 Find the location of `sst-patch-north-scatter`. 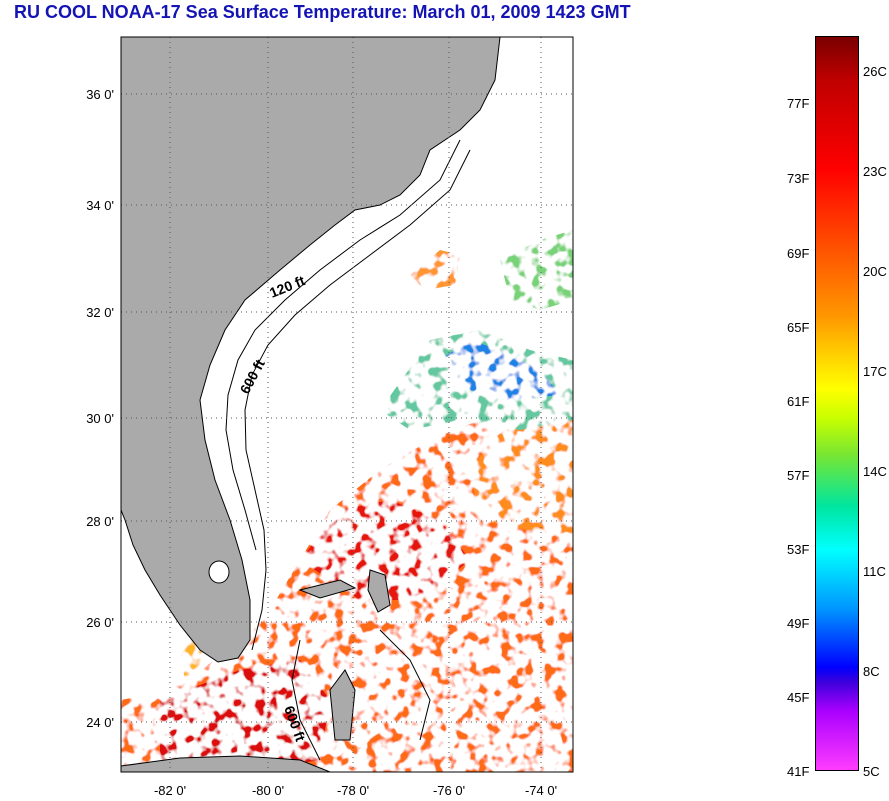

sst-patch-north-scatter is located at coordinates (435, 270).